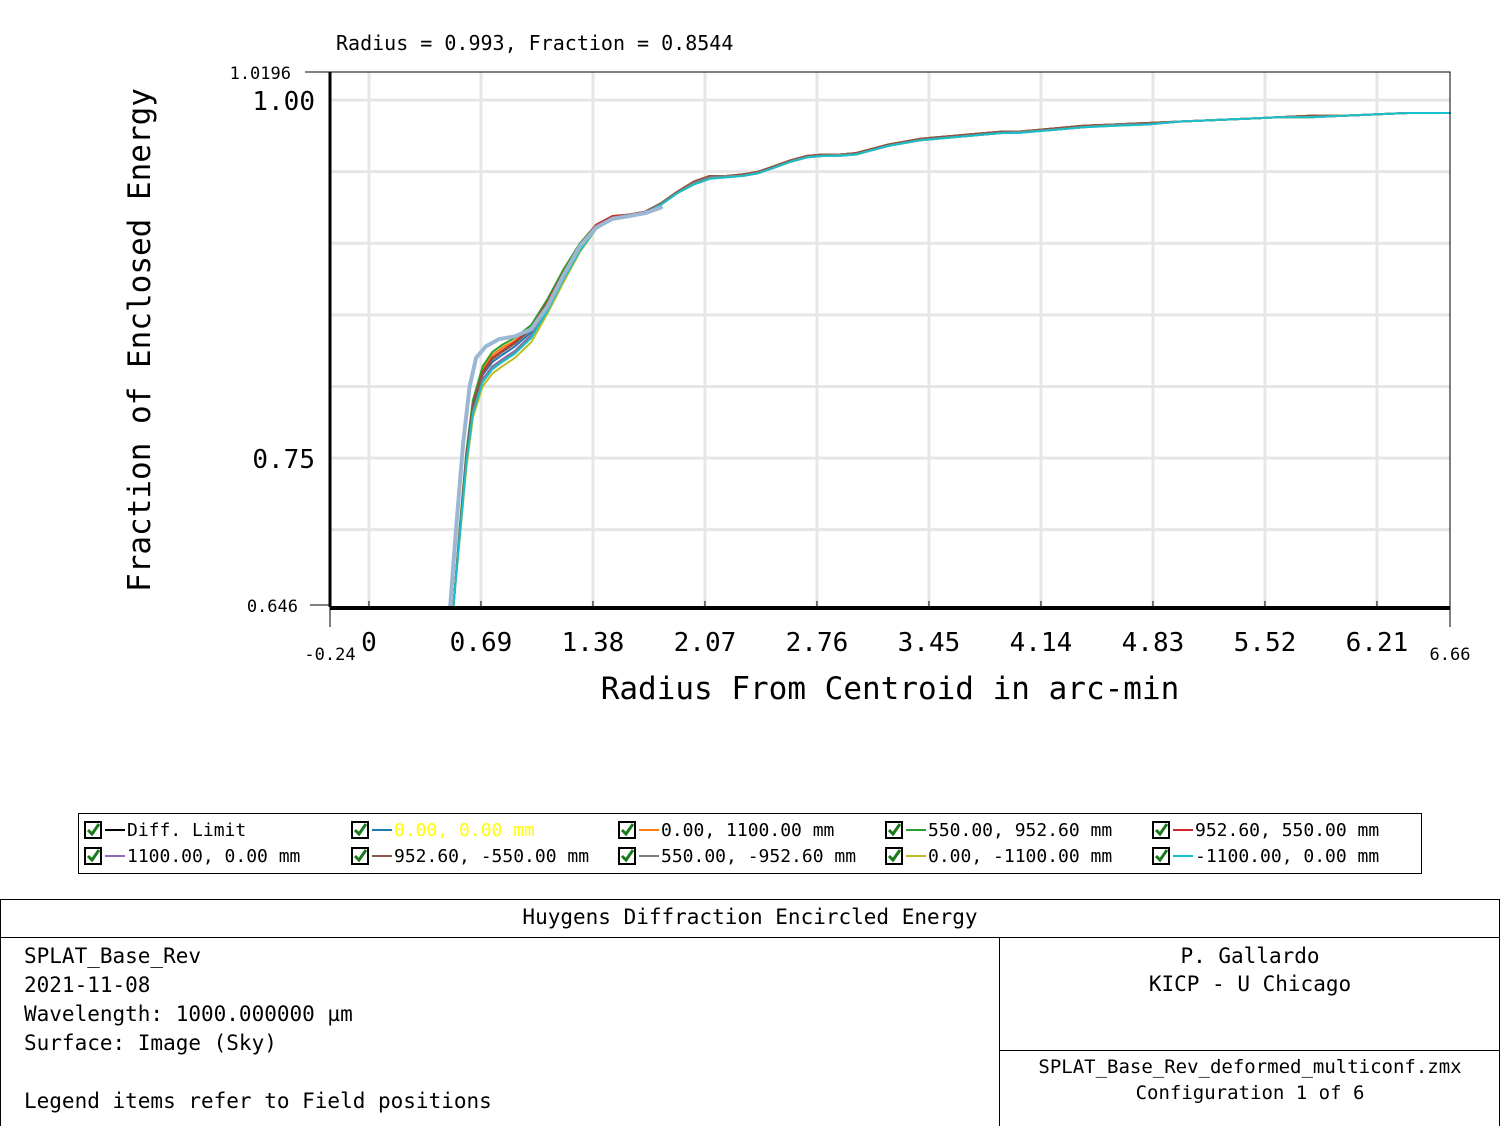 The height and width of the screenshot is (1126, 1500). Describe the element at coordinates (817, 643) in the screenshot. I see `x-tick-label: 2.76` at that location.